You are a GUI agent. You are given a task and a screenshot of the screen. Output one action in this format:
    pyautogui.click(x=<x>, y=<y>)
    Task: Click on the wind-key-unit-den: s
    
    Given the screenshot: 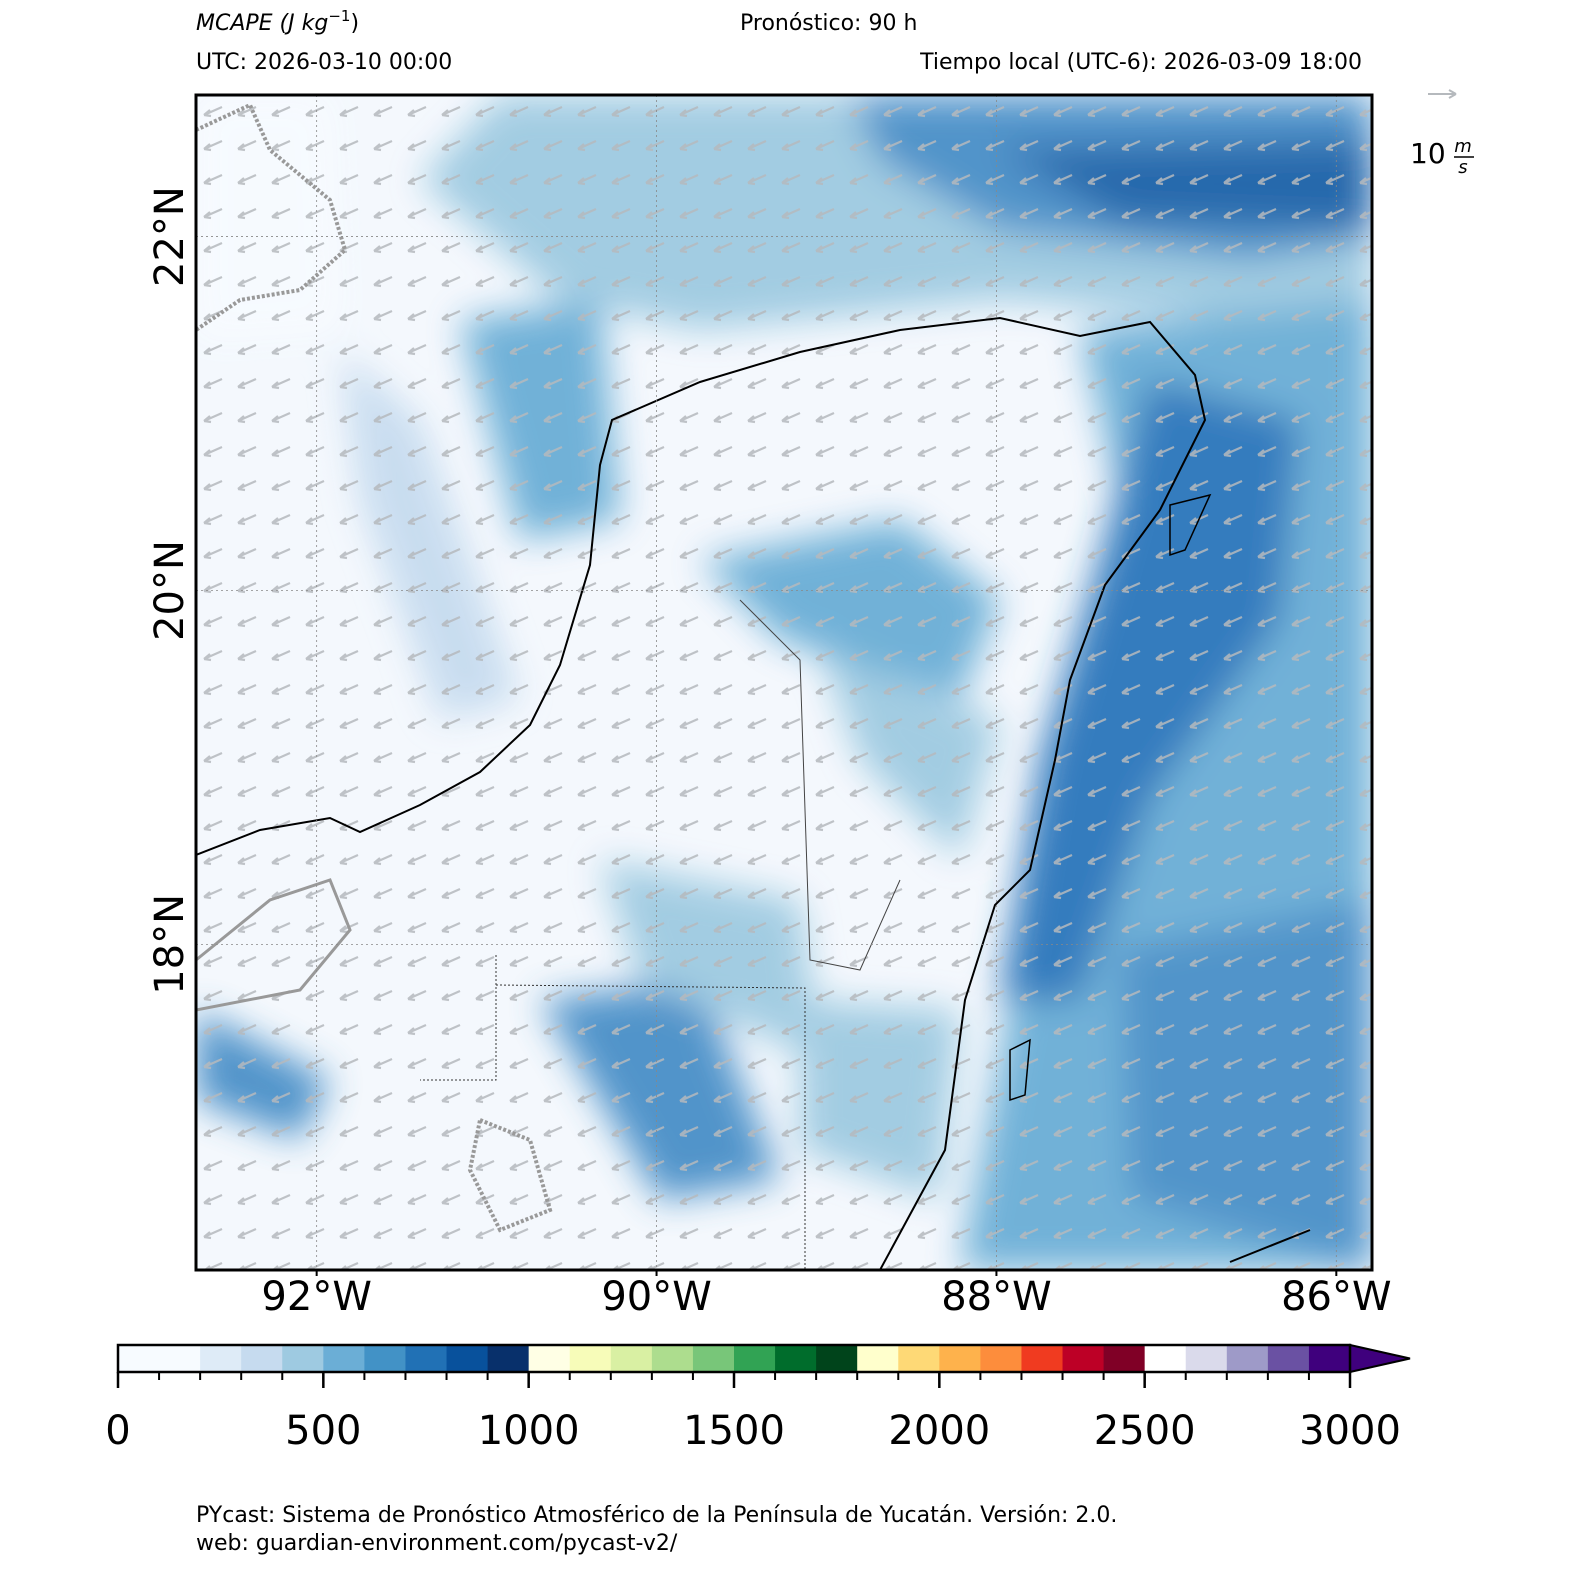 What is the action you would take?
    pyautogui.click(x=1462, y=167)
    